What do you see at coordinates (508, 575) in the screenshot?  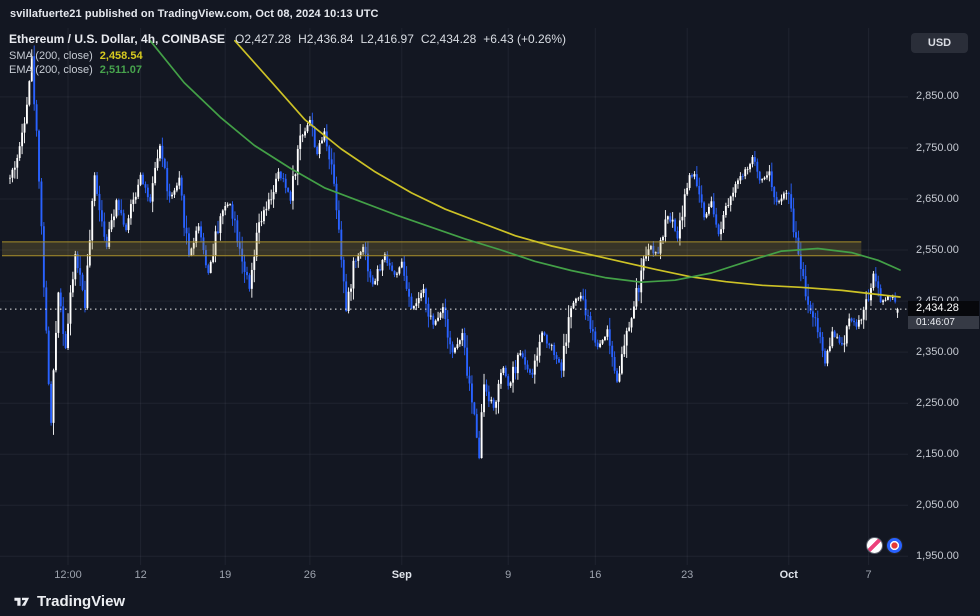 I see `time-axis-label: 9` at bounding box center [508, 575].